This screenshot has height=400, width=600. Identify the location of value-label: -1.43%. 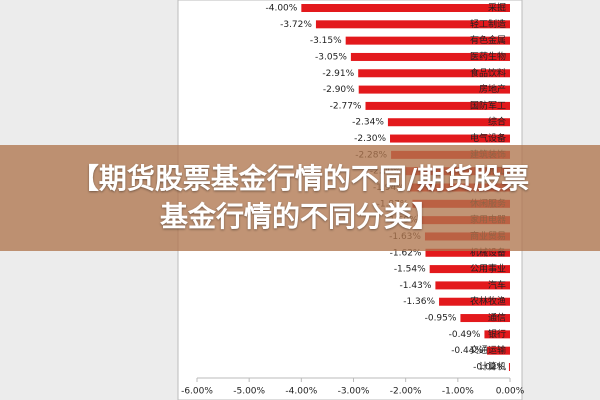
(416, 286).